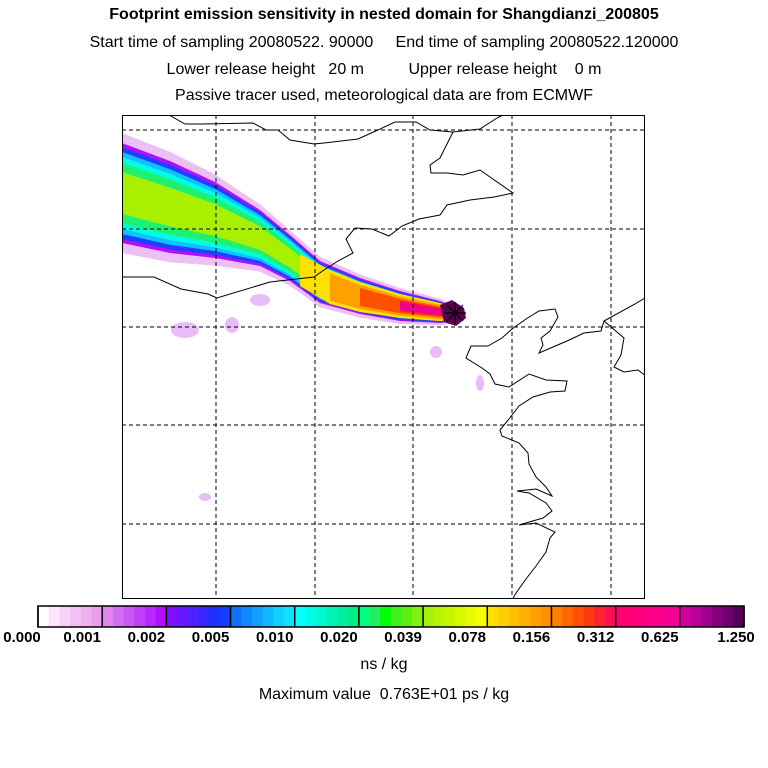  Describe the element at coordinates (22, 637) in the screenshot. I see `colorbar-tick-label: 0.000` at that location.